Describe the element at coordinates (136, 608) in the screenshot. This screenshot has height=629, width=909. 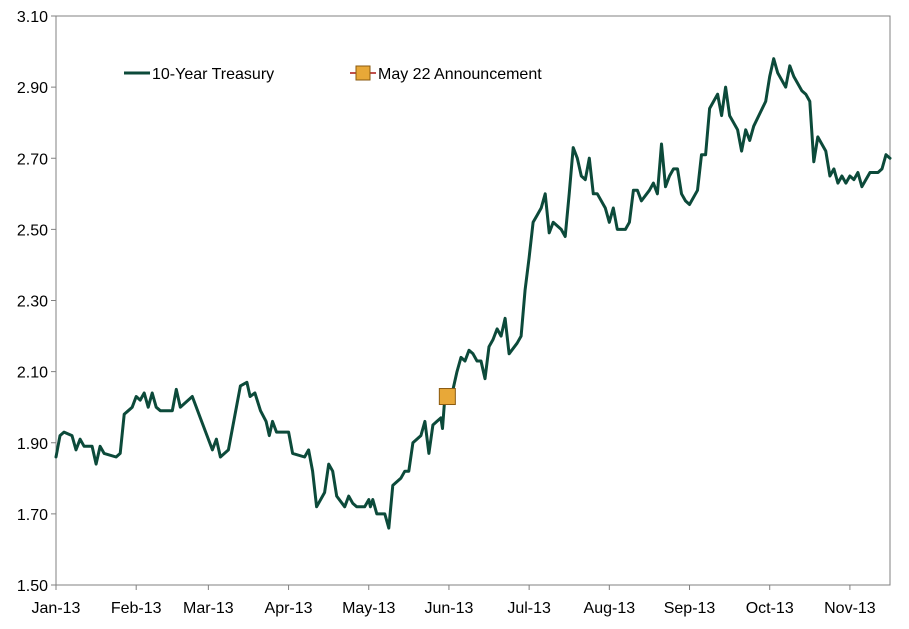
I see `x-tick-label: Feb-13` at that location.